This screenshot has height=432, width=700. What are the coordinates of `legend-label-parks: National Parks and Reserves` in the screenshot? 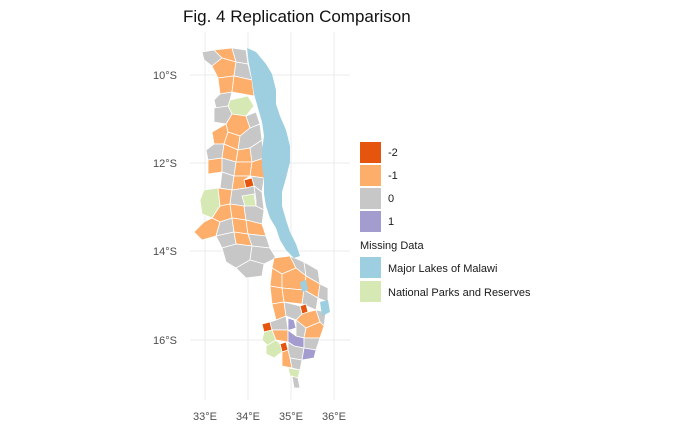 It's located at (459, 293).